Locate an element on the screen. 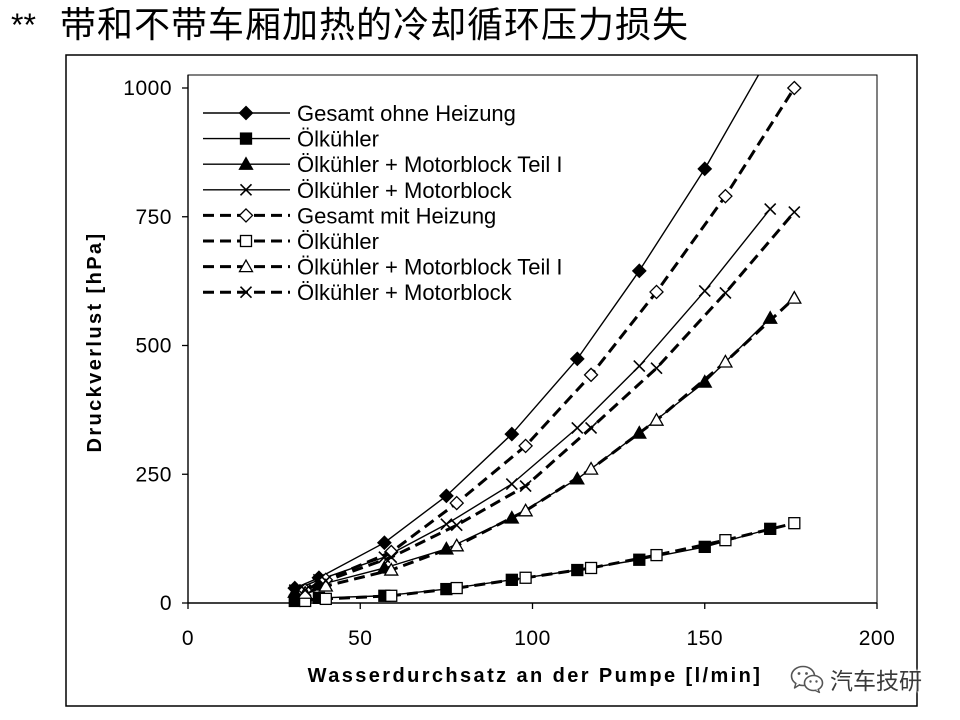 The height and width of the screenshot is (720, 960). series-2-markers is located at coordinates (532, 565).